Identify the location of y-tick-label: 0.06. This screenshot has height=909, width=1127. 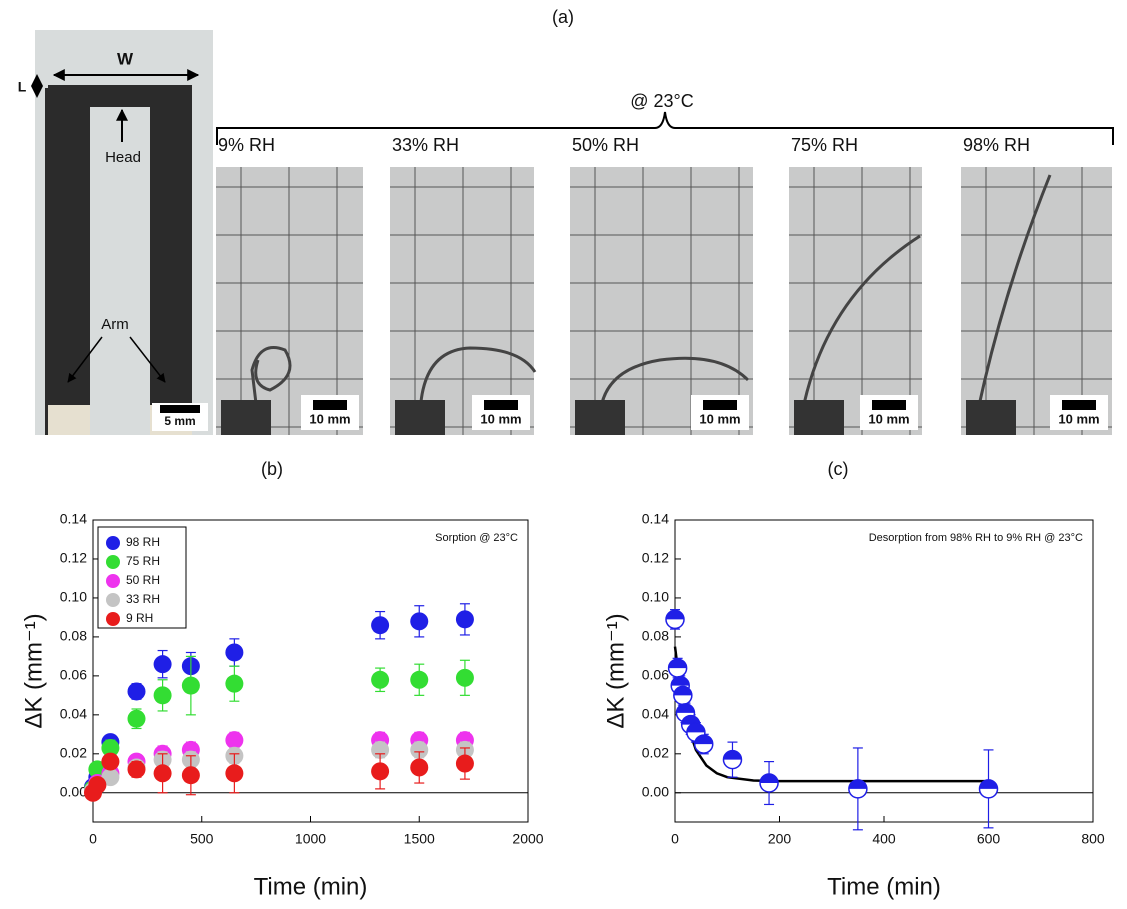
(655, 675).